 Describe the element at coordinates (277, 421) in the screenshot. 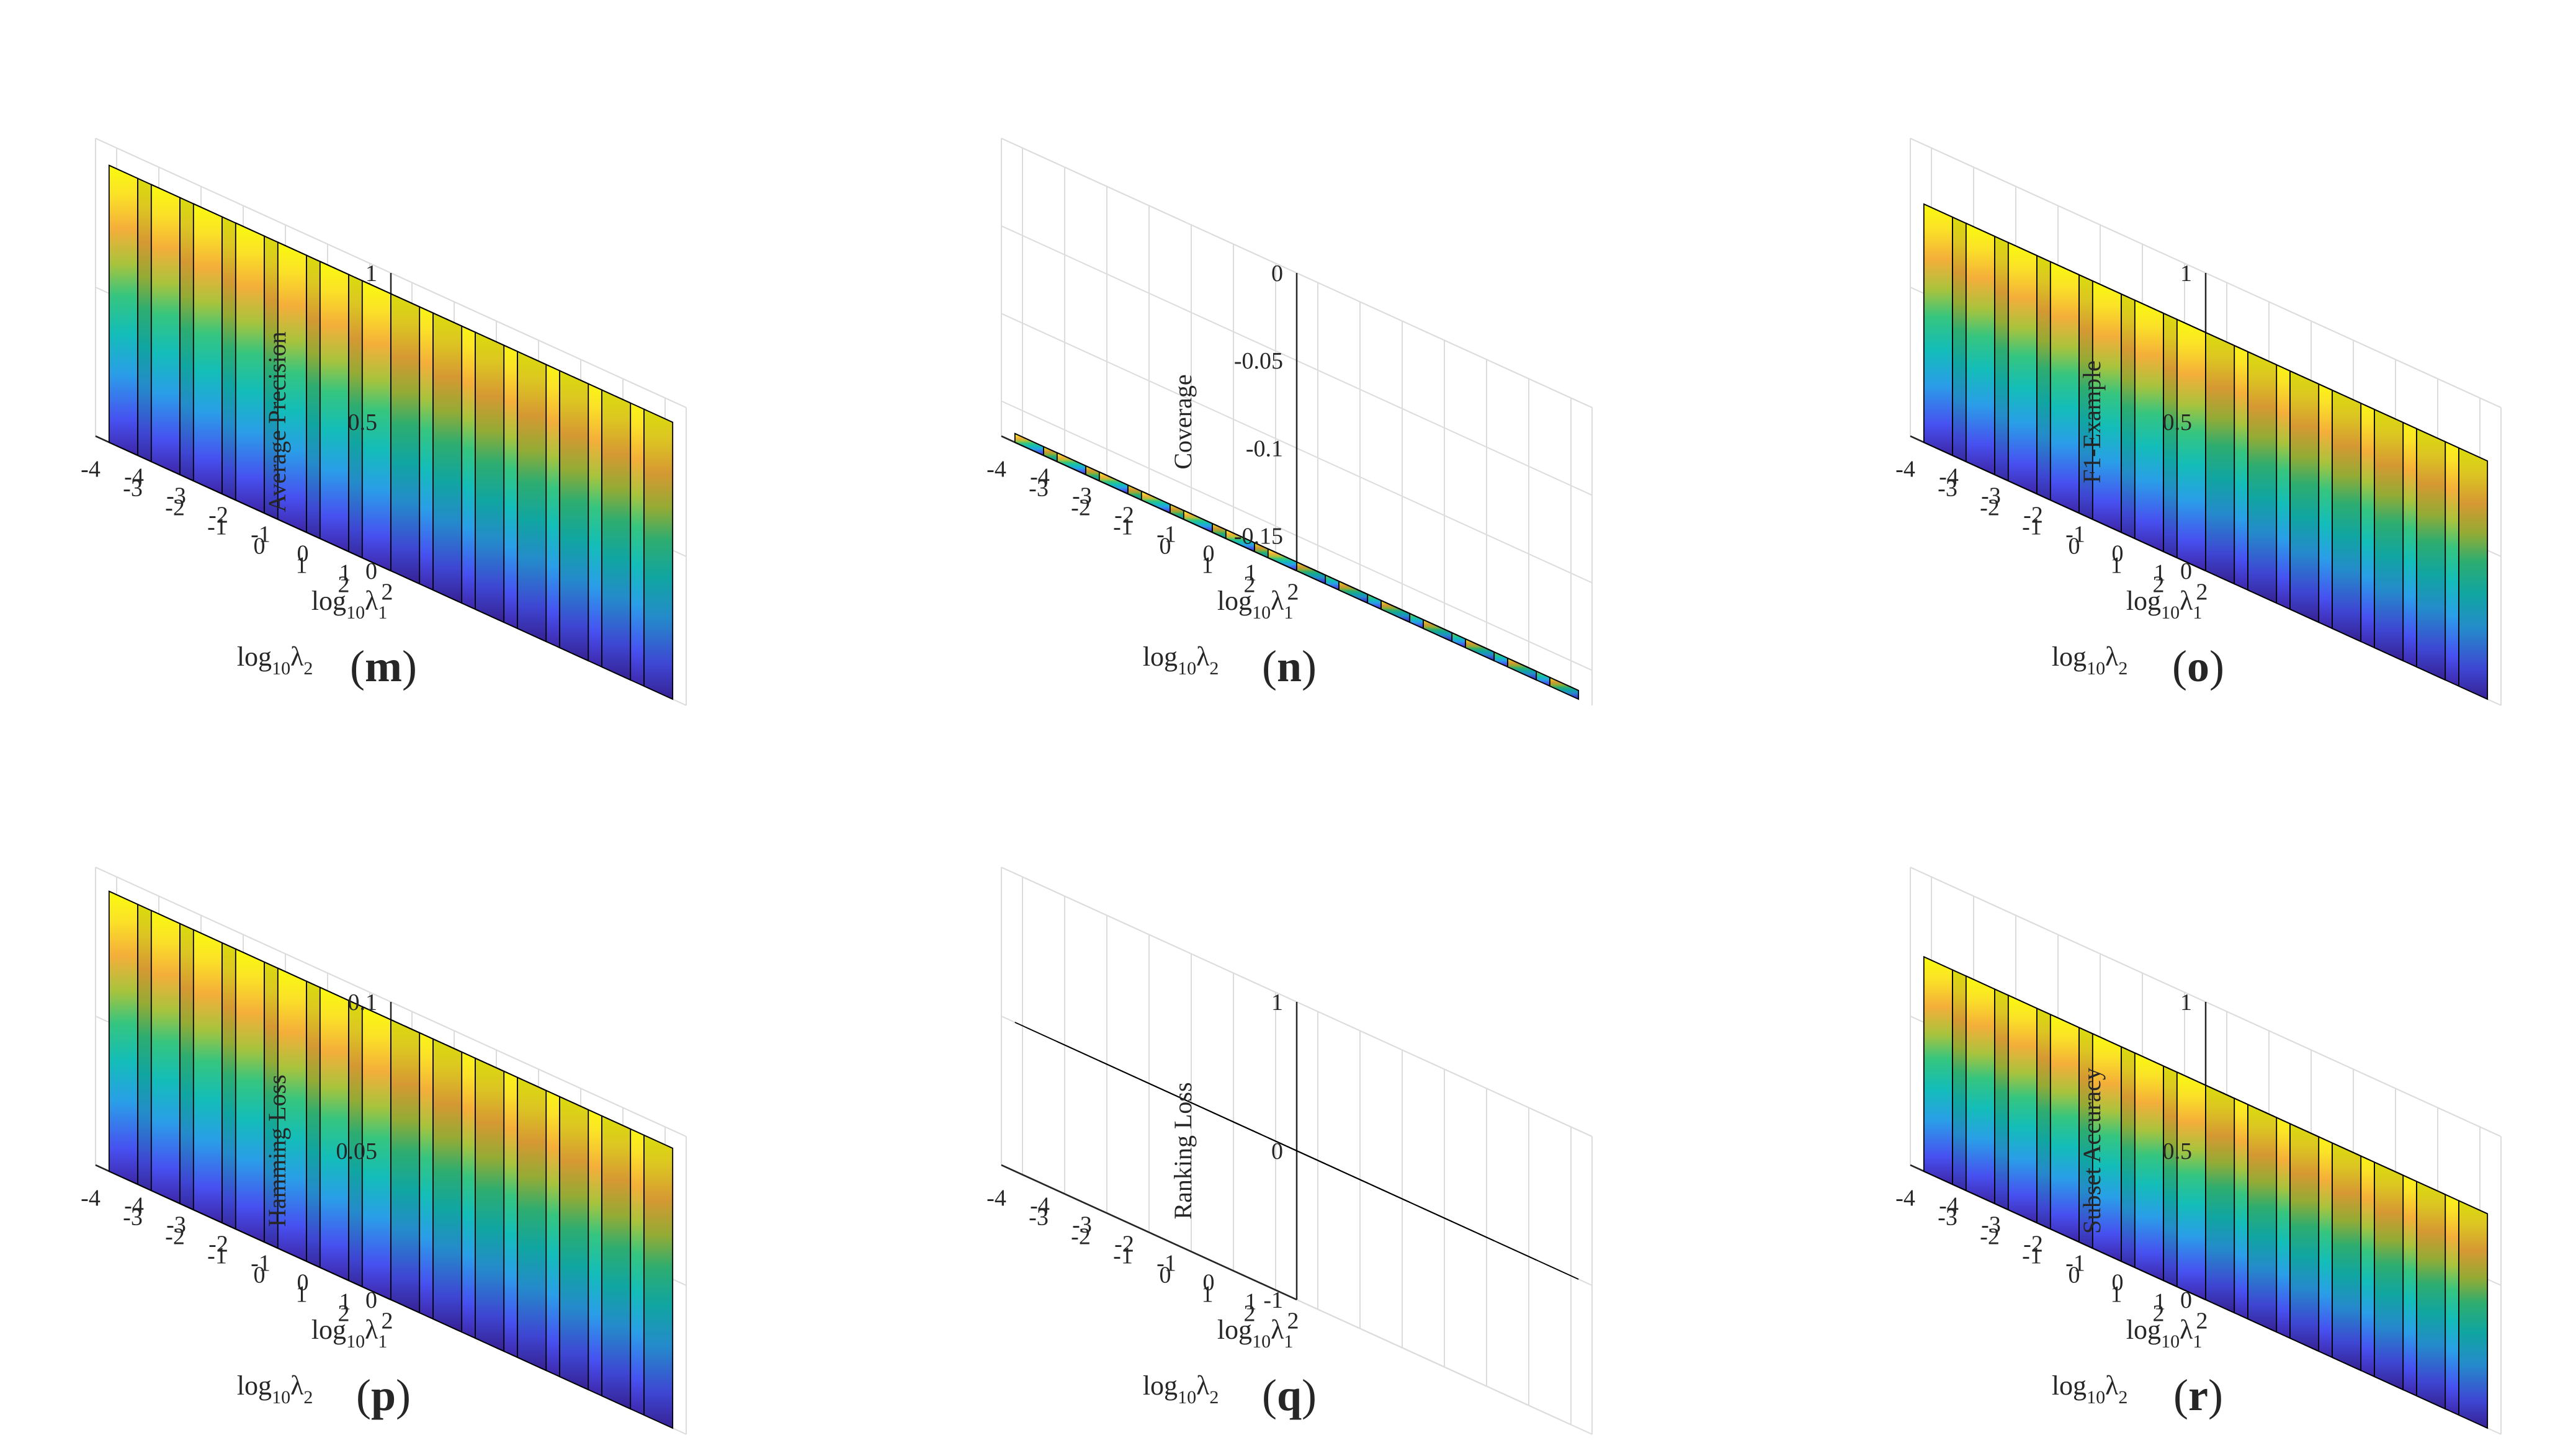

I see `z-axis-label: Average Precision` at that location.